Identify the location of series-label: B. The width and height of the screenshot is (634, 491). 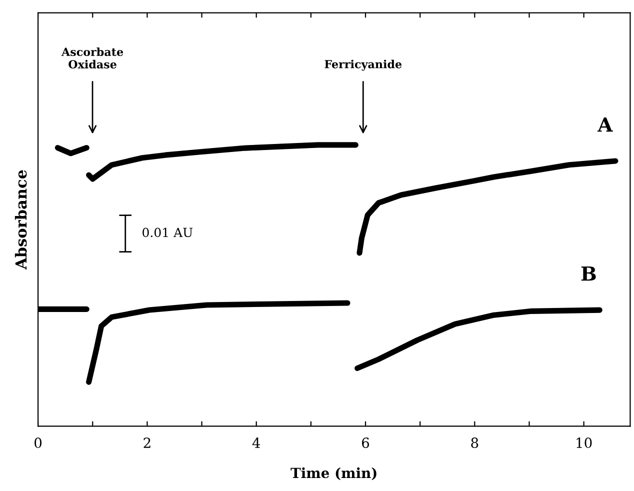
(588, 273).